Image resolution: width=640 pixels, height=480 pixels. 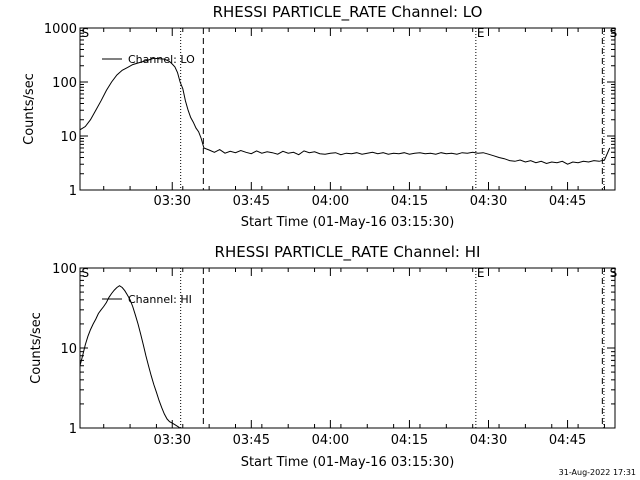 I want to click on legend-label: Channel: HI, so click(x=160, y=299).